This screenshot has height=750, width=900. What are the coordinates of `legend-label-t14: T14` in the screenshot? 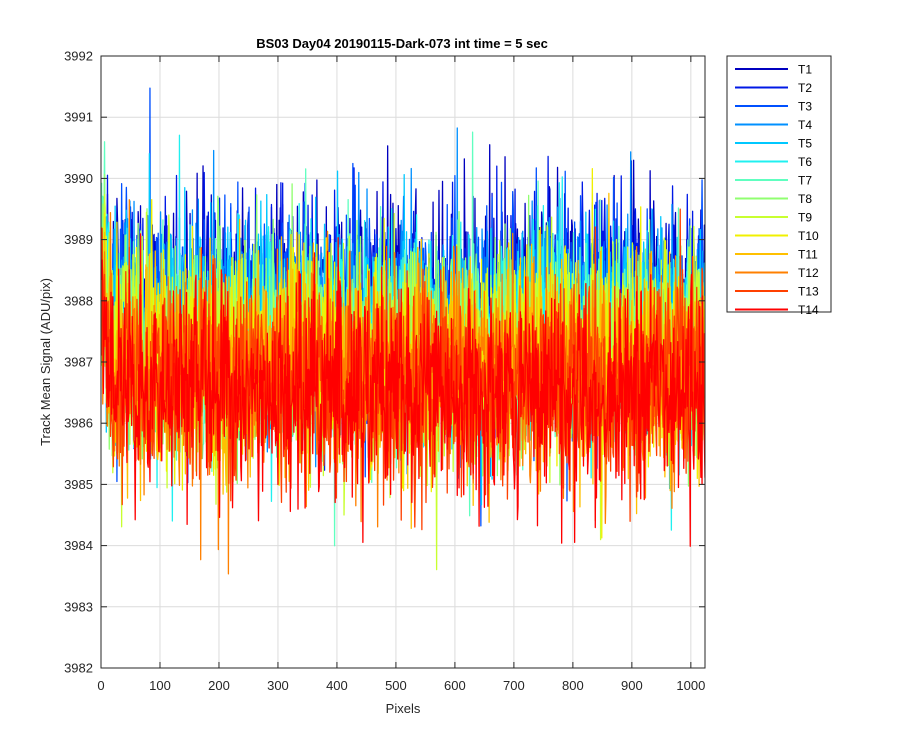 It's located at (808, 310).